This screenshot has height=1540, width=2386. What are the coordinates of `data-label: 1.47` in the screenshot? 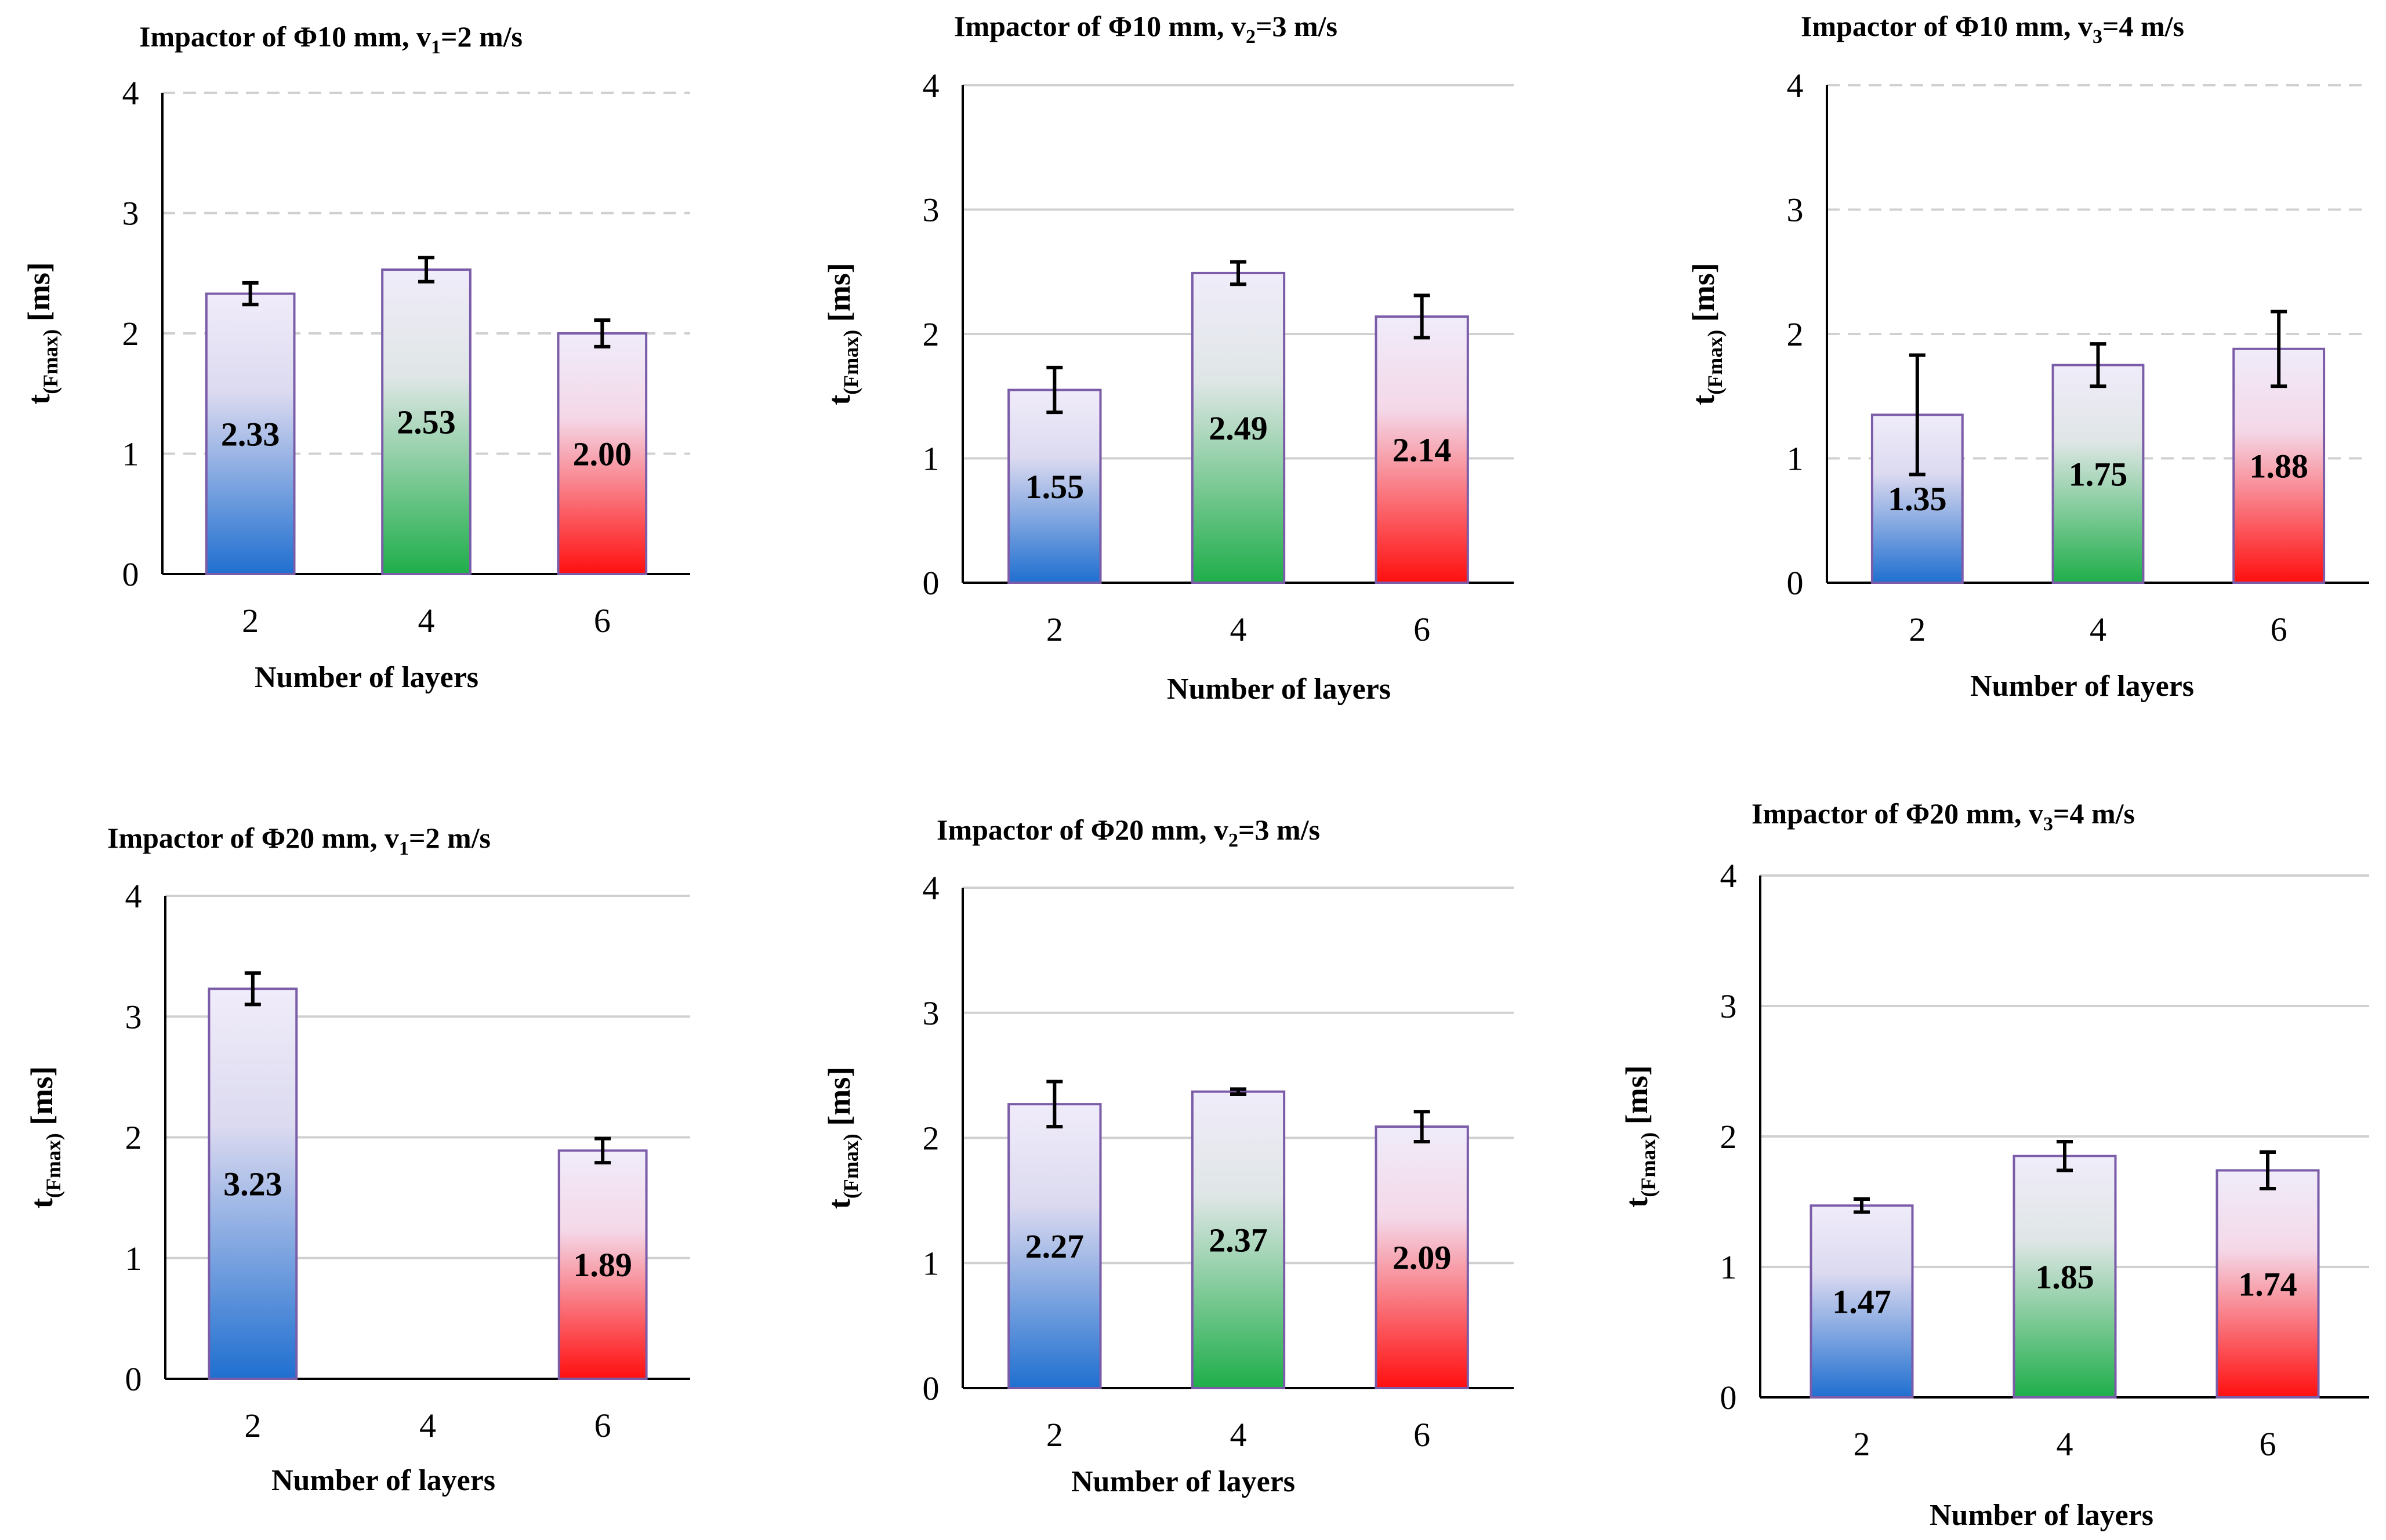 It's located at (1861, 1302).